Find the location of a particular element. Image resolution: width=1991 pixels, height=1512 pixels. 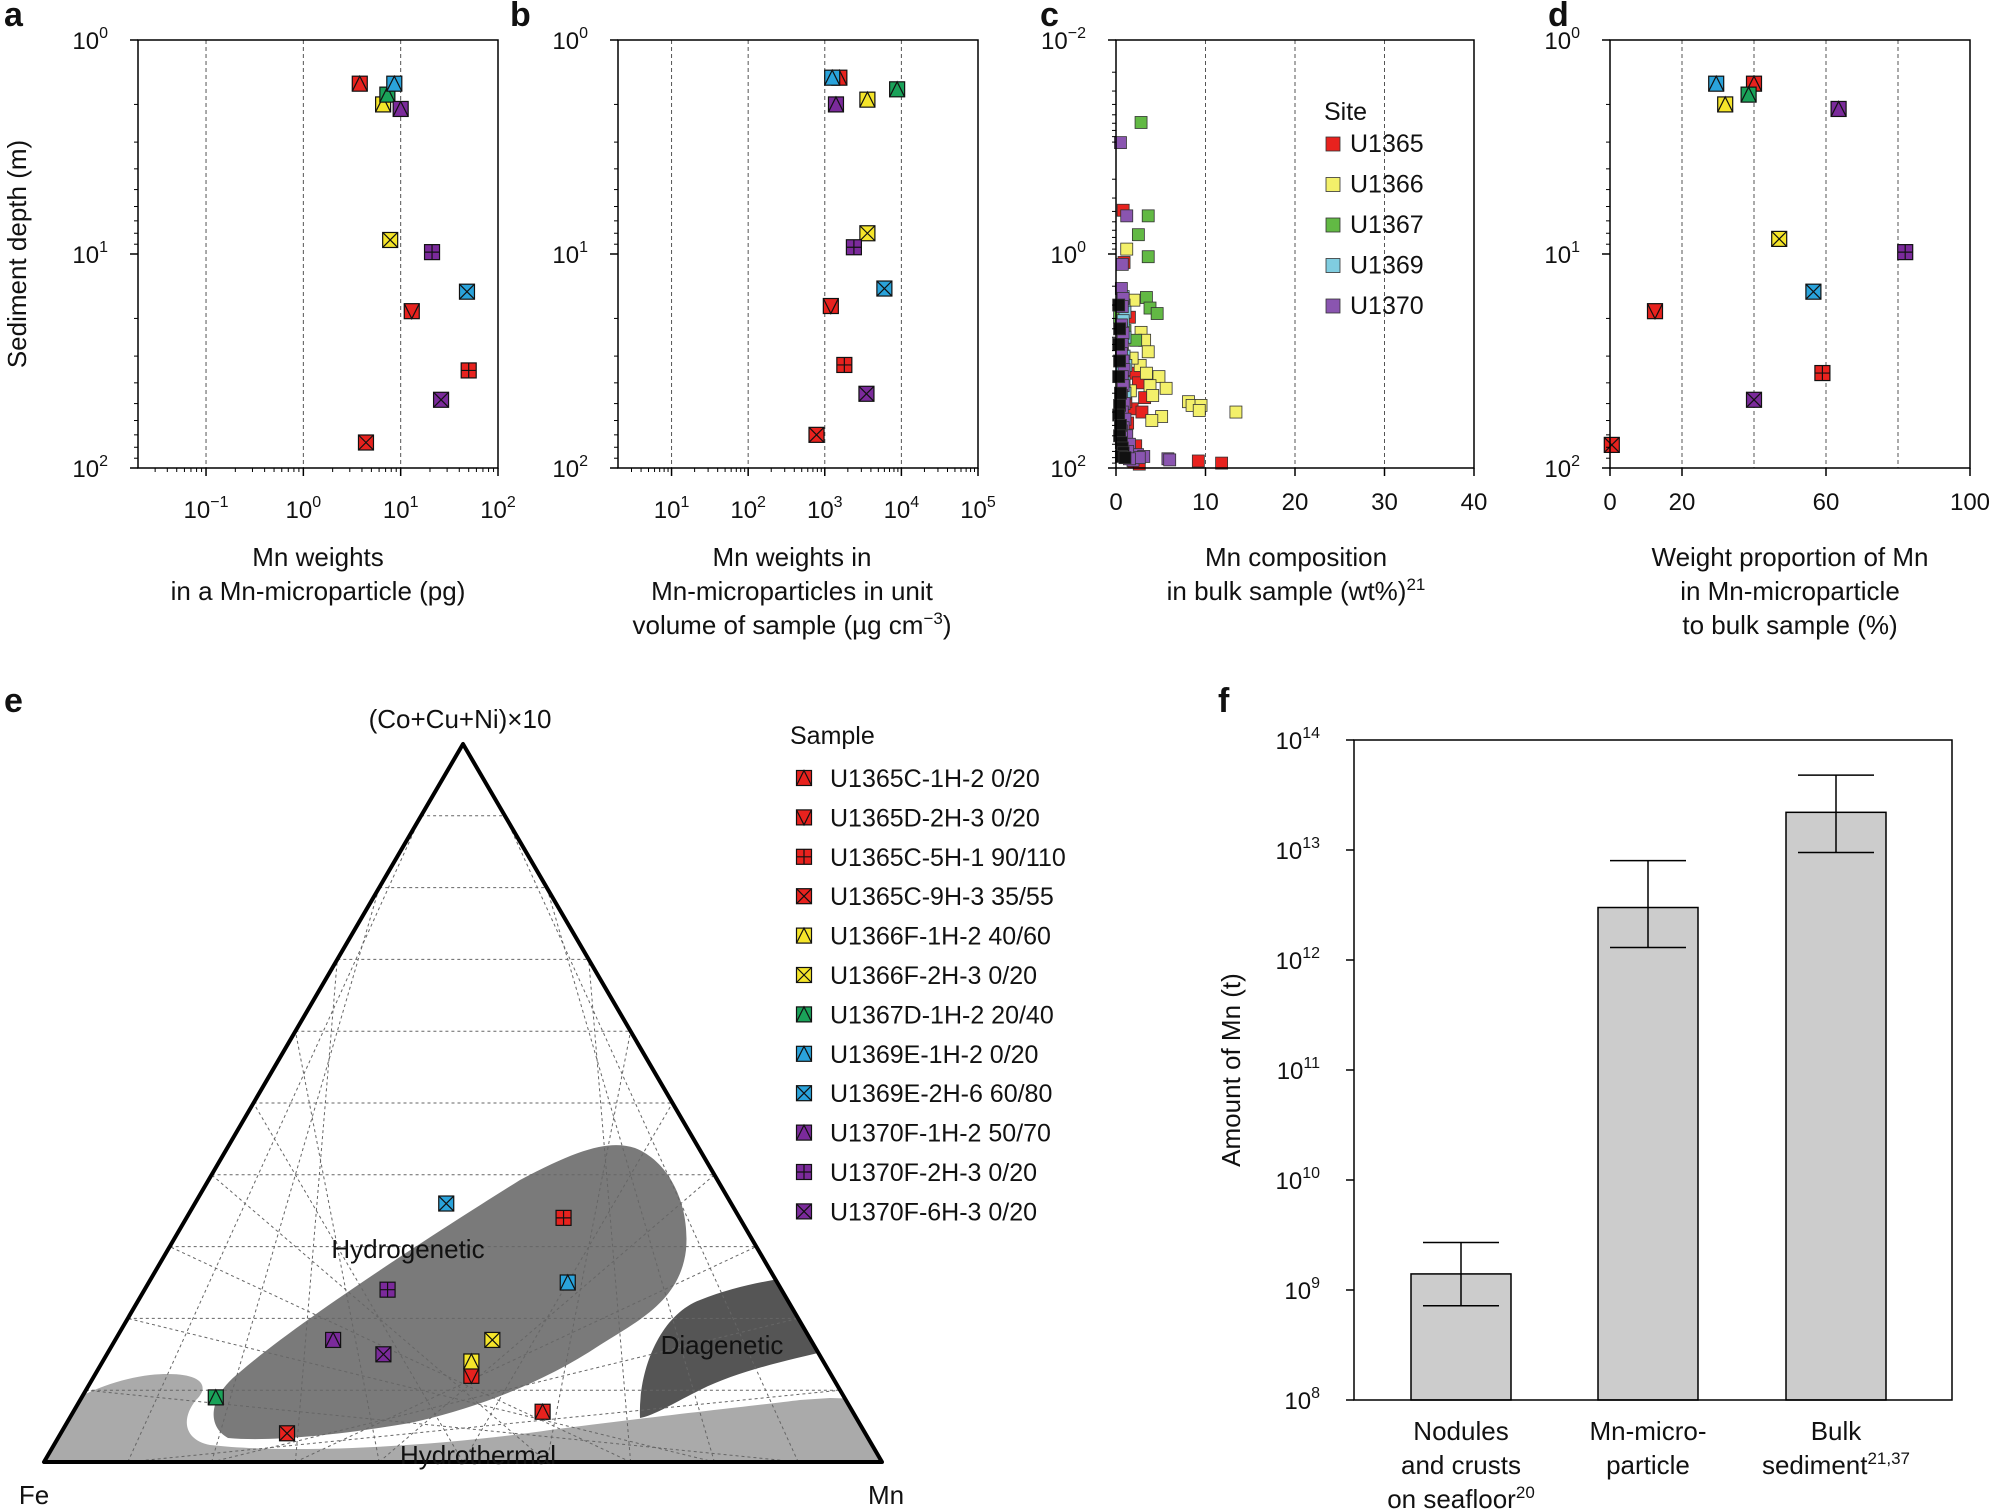

panel-f-ytick-label-exp: 11 is located at coordinates (1311, 1063).